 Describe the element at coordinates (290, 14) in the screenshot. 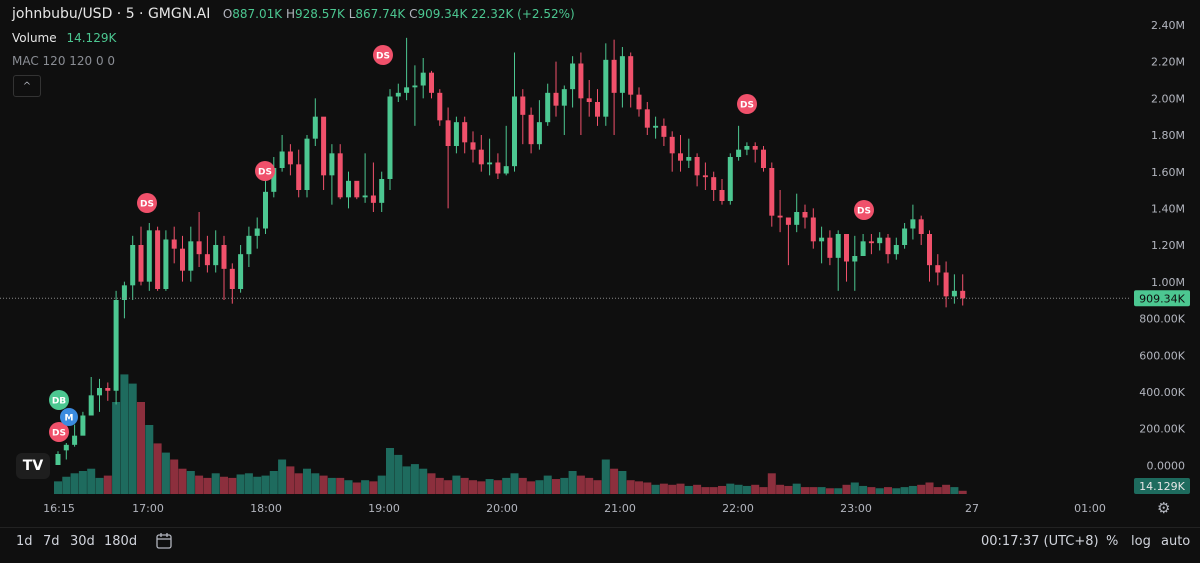

I see `high-label: H` at that location.